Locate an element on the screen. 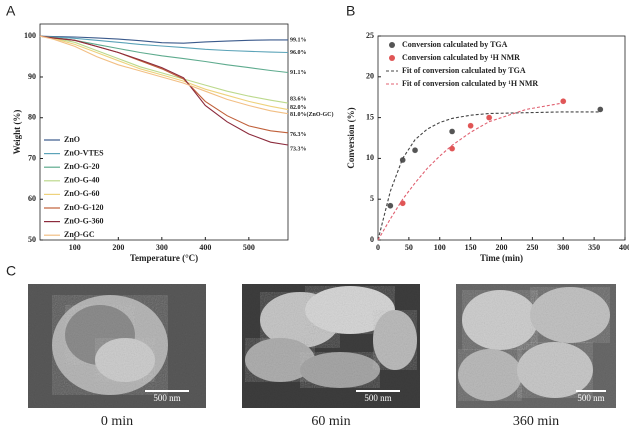 Image resolution: width=629 pixels, height=431 pixels. legend-label: Fit of conversion calculated by TGA is located at coordinates (464, 70).